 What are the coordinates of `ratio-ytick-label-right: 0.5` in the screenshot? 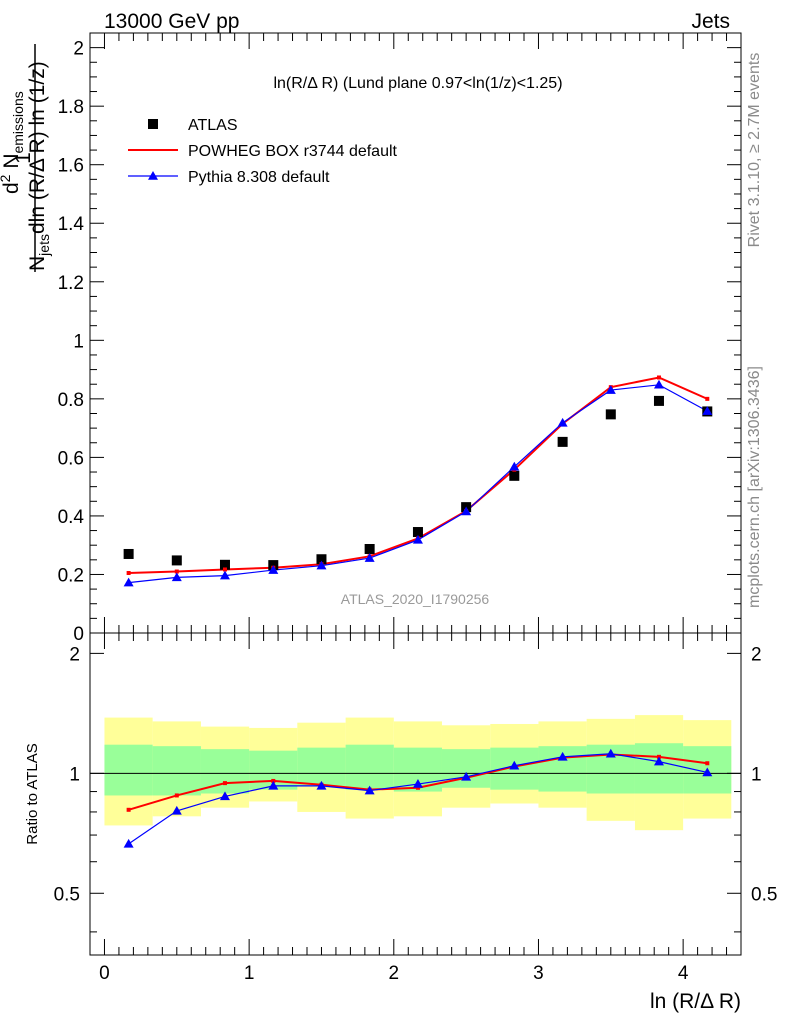 It's located at (764, 894).